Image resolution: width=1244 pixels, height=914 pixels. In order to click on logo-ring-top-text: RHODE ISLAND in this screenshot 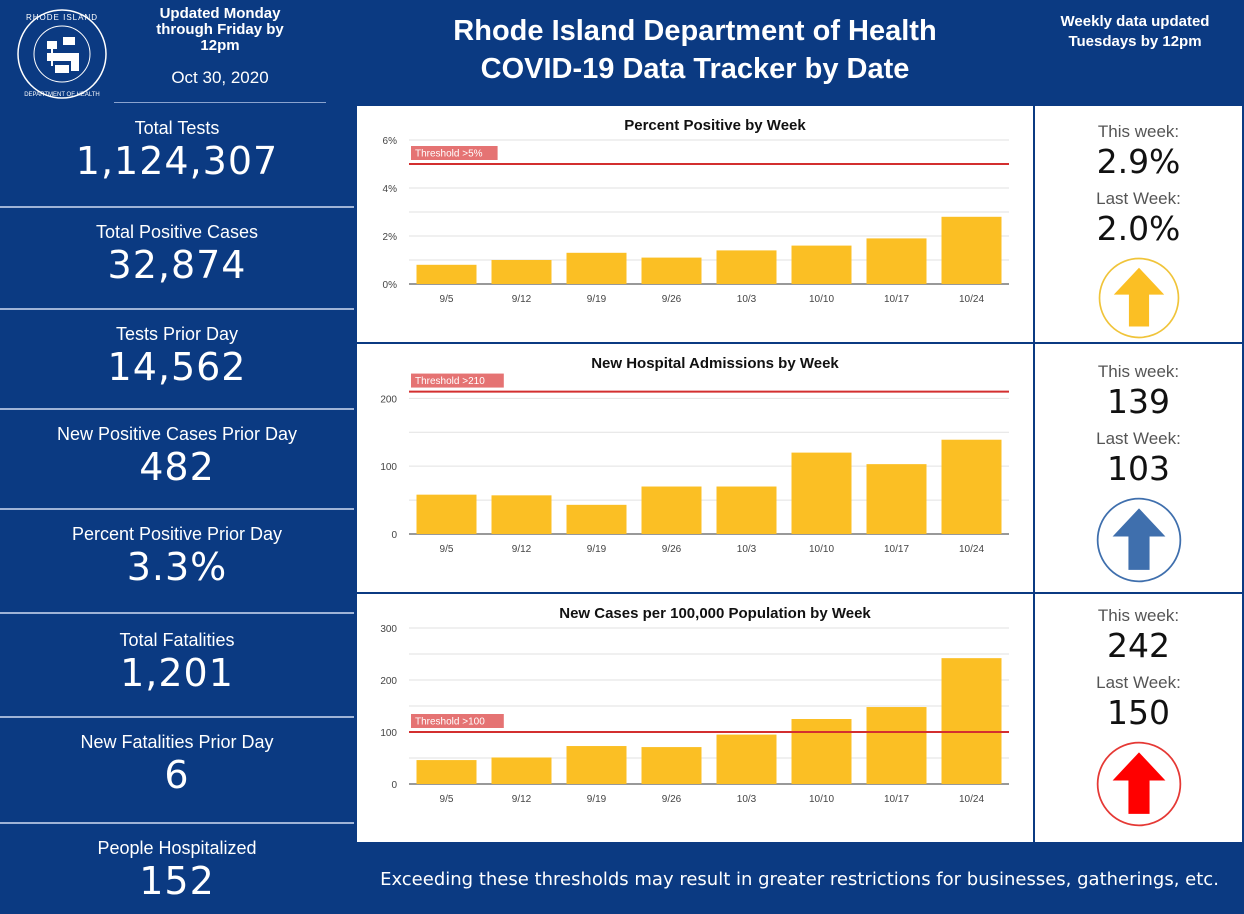, I will do `click(62, 17)`.